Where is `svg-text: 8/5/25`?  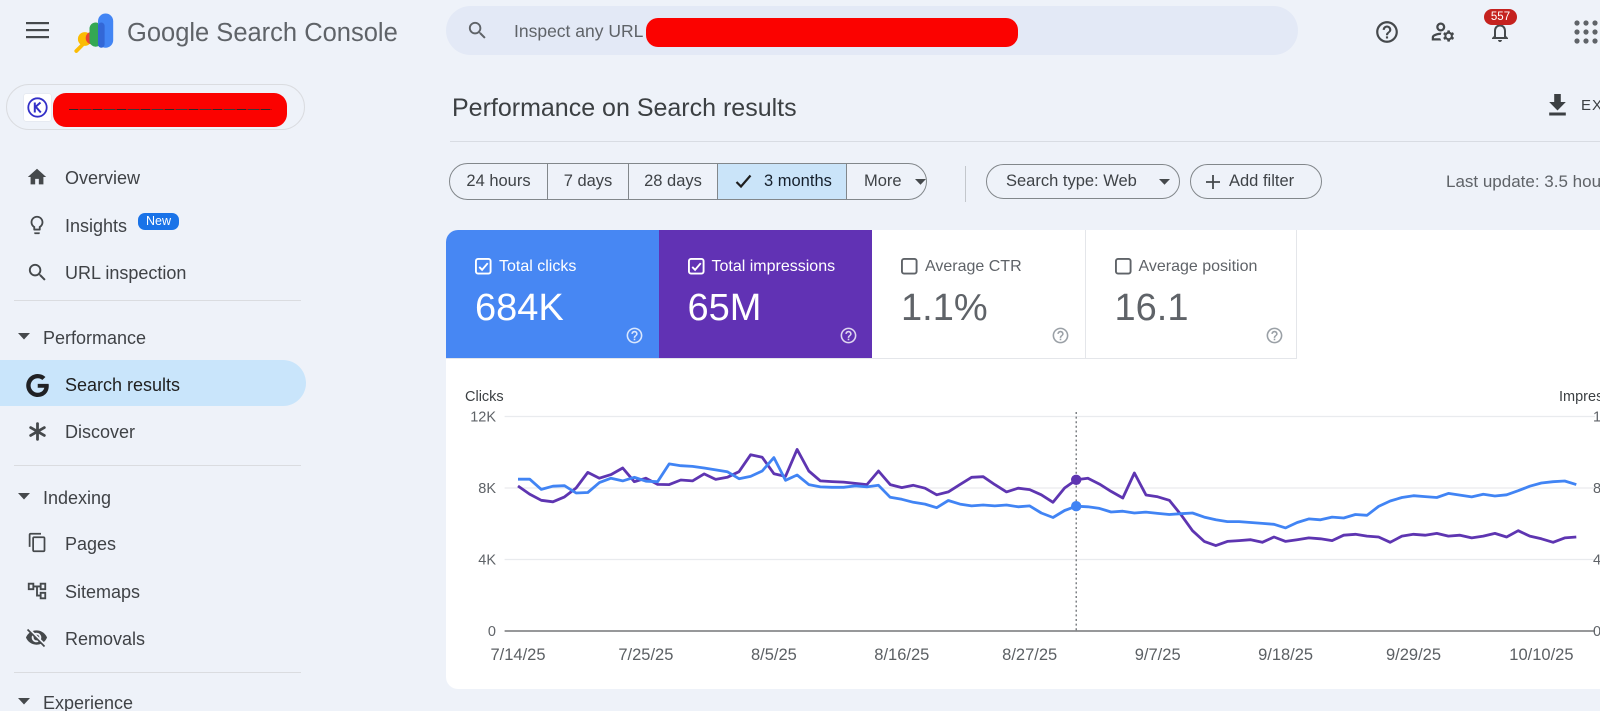 svg-text: 8/5/25 is located at coordinates (774, 655).